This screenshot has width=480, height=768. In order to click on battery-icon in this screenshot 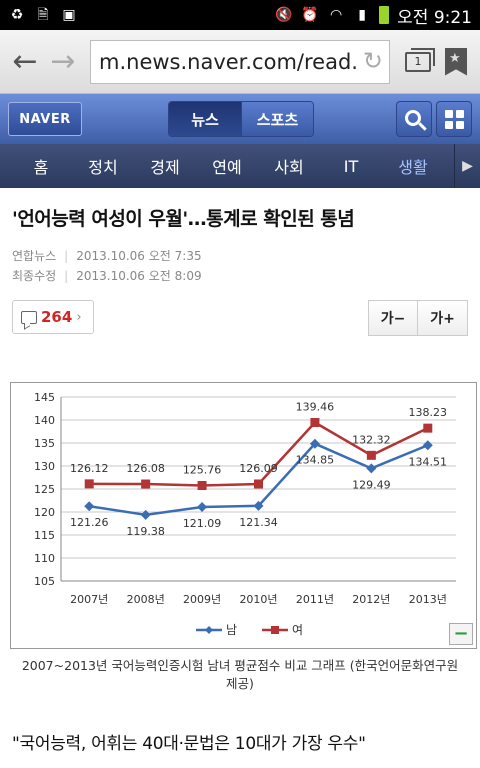, I will do `click(384, 15)`.